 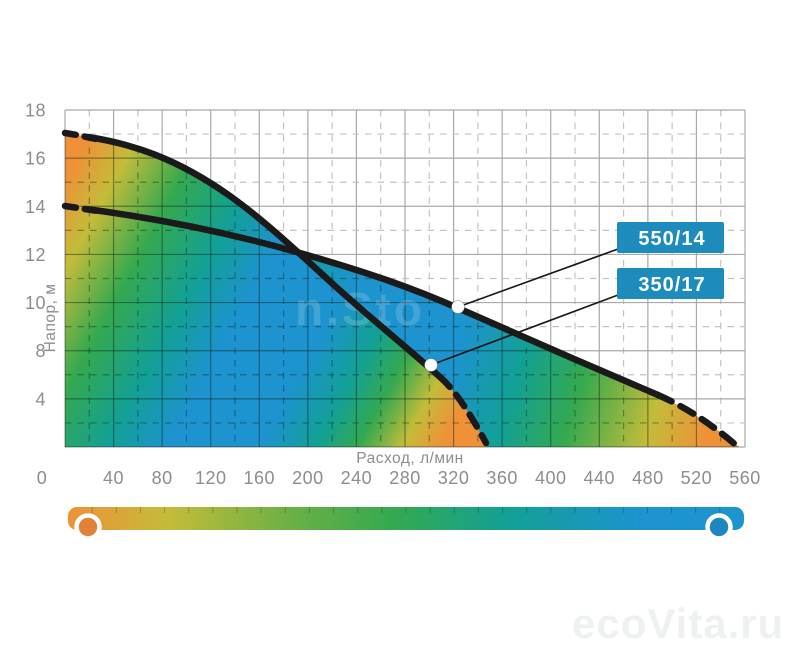 I want to click on y-tick-label: 18, so click(x=35, y=111).